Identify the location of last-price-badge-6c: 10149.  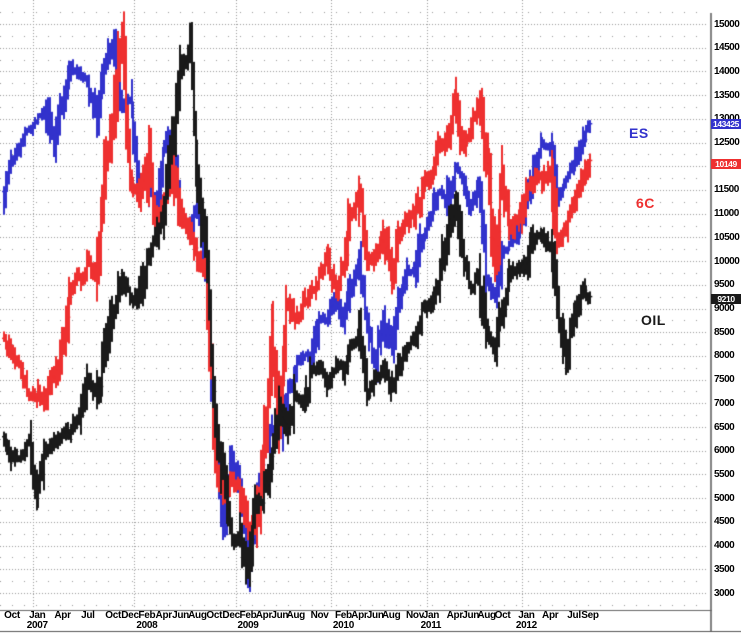
(726, 163).